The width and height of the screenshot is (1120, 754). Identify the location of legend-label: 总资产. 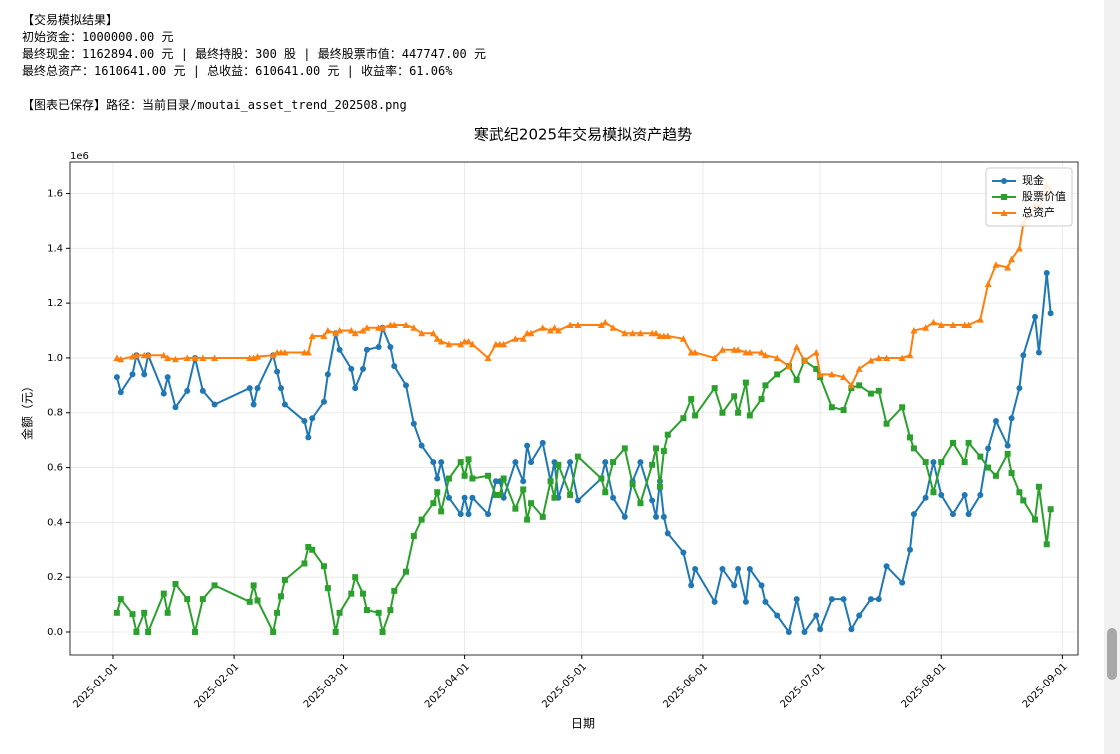
(1038, 212).